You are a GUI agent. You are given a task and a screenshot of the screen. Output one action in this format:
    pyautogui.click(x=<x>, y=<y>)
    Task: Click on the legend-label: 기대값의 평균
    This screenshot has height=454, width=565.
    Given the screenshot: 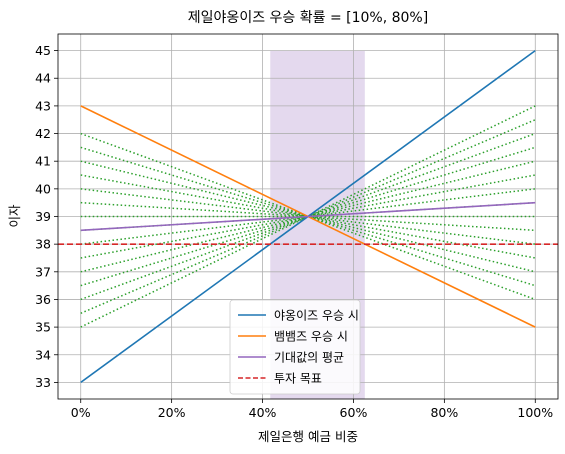 What is the action you would take?
    pyautogui.click(x=309, y=358)
    